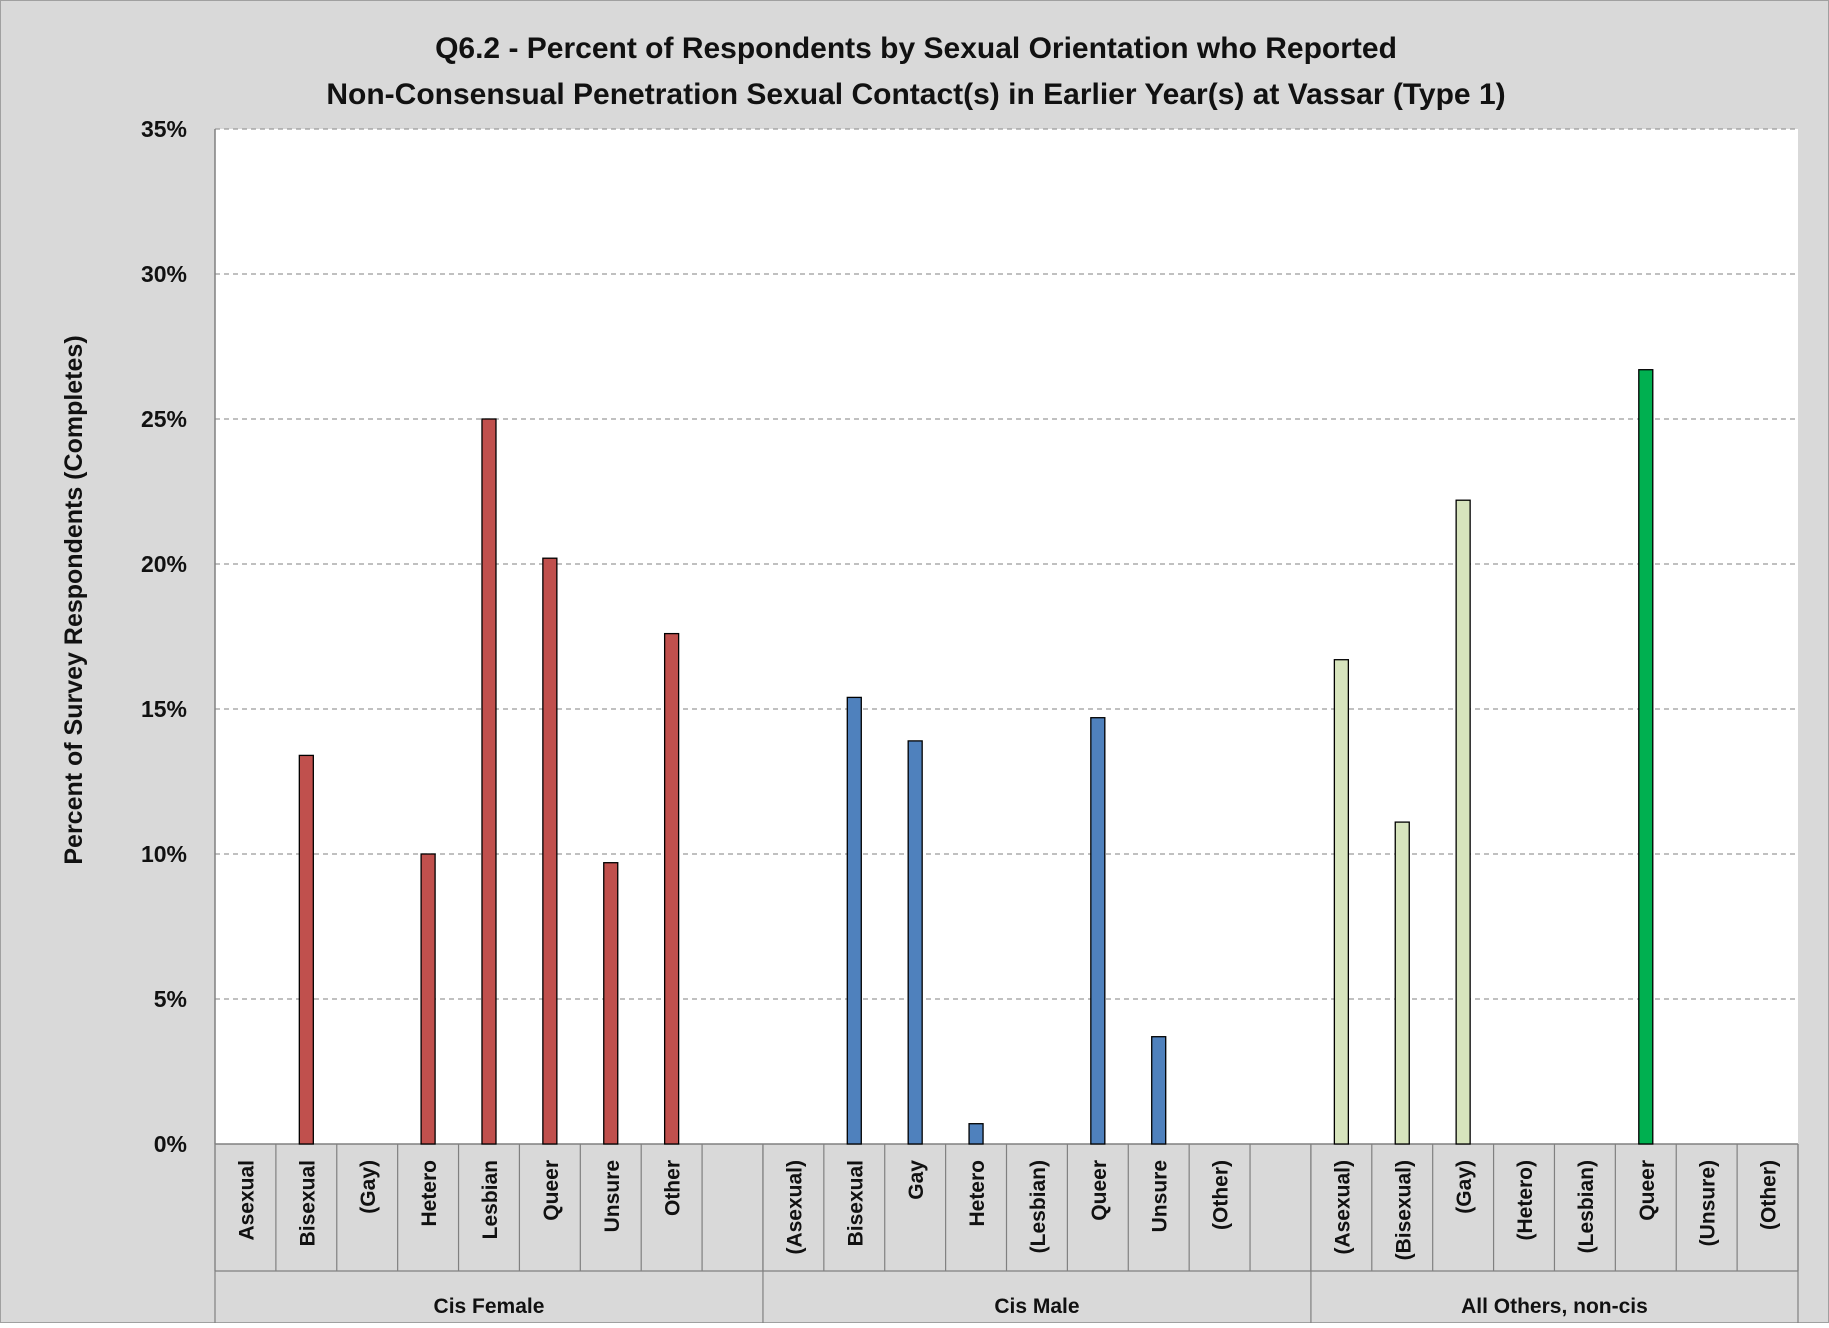 This screenshot has height=1328, width=1829. I want to click on x-group-label: Cis Male, so click(1036, 1306).